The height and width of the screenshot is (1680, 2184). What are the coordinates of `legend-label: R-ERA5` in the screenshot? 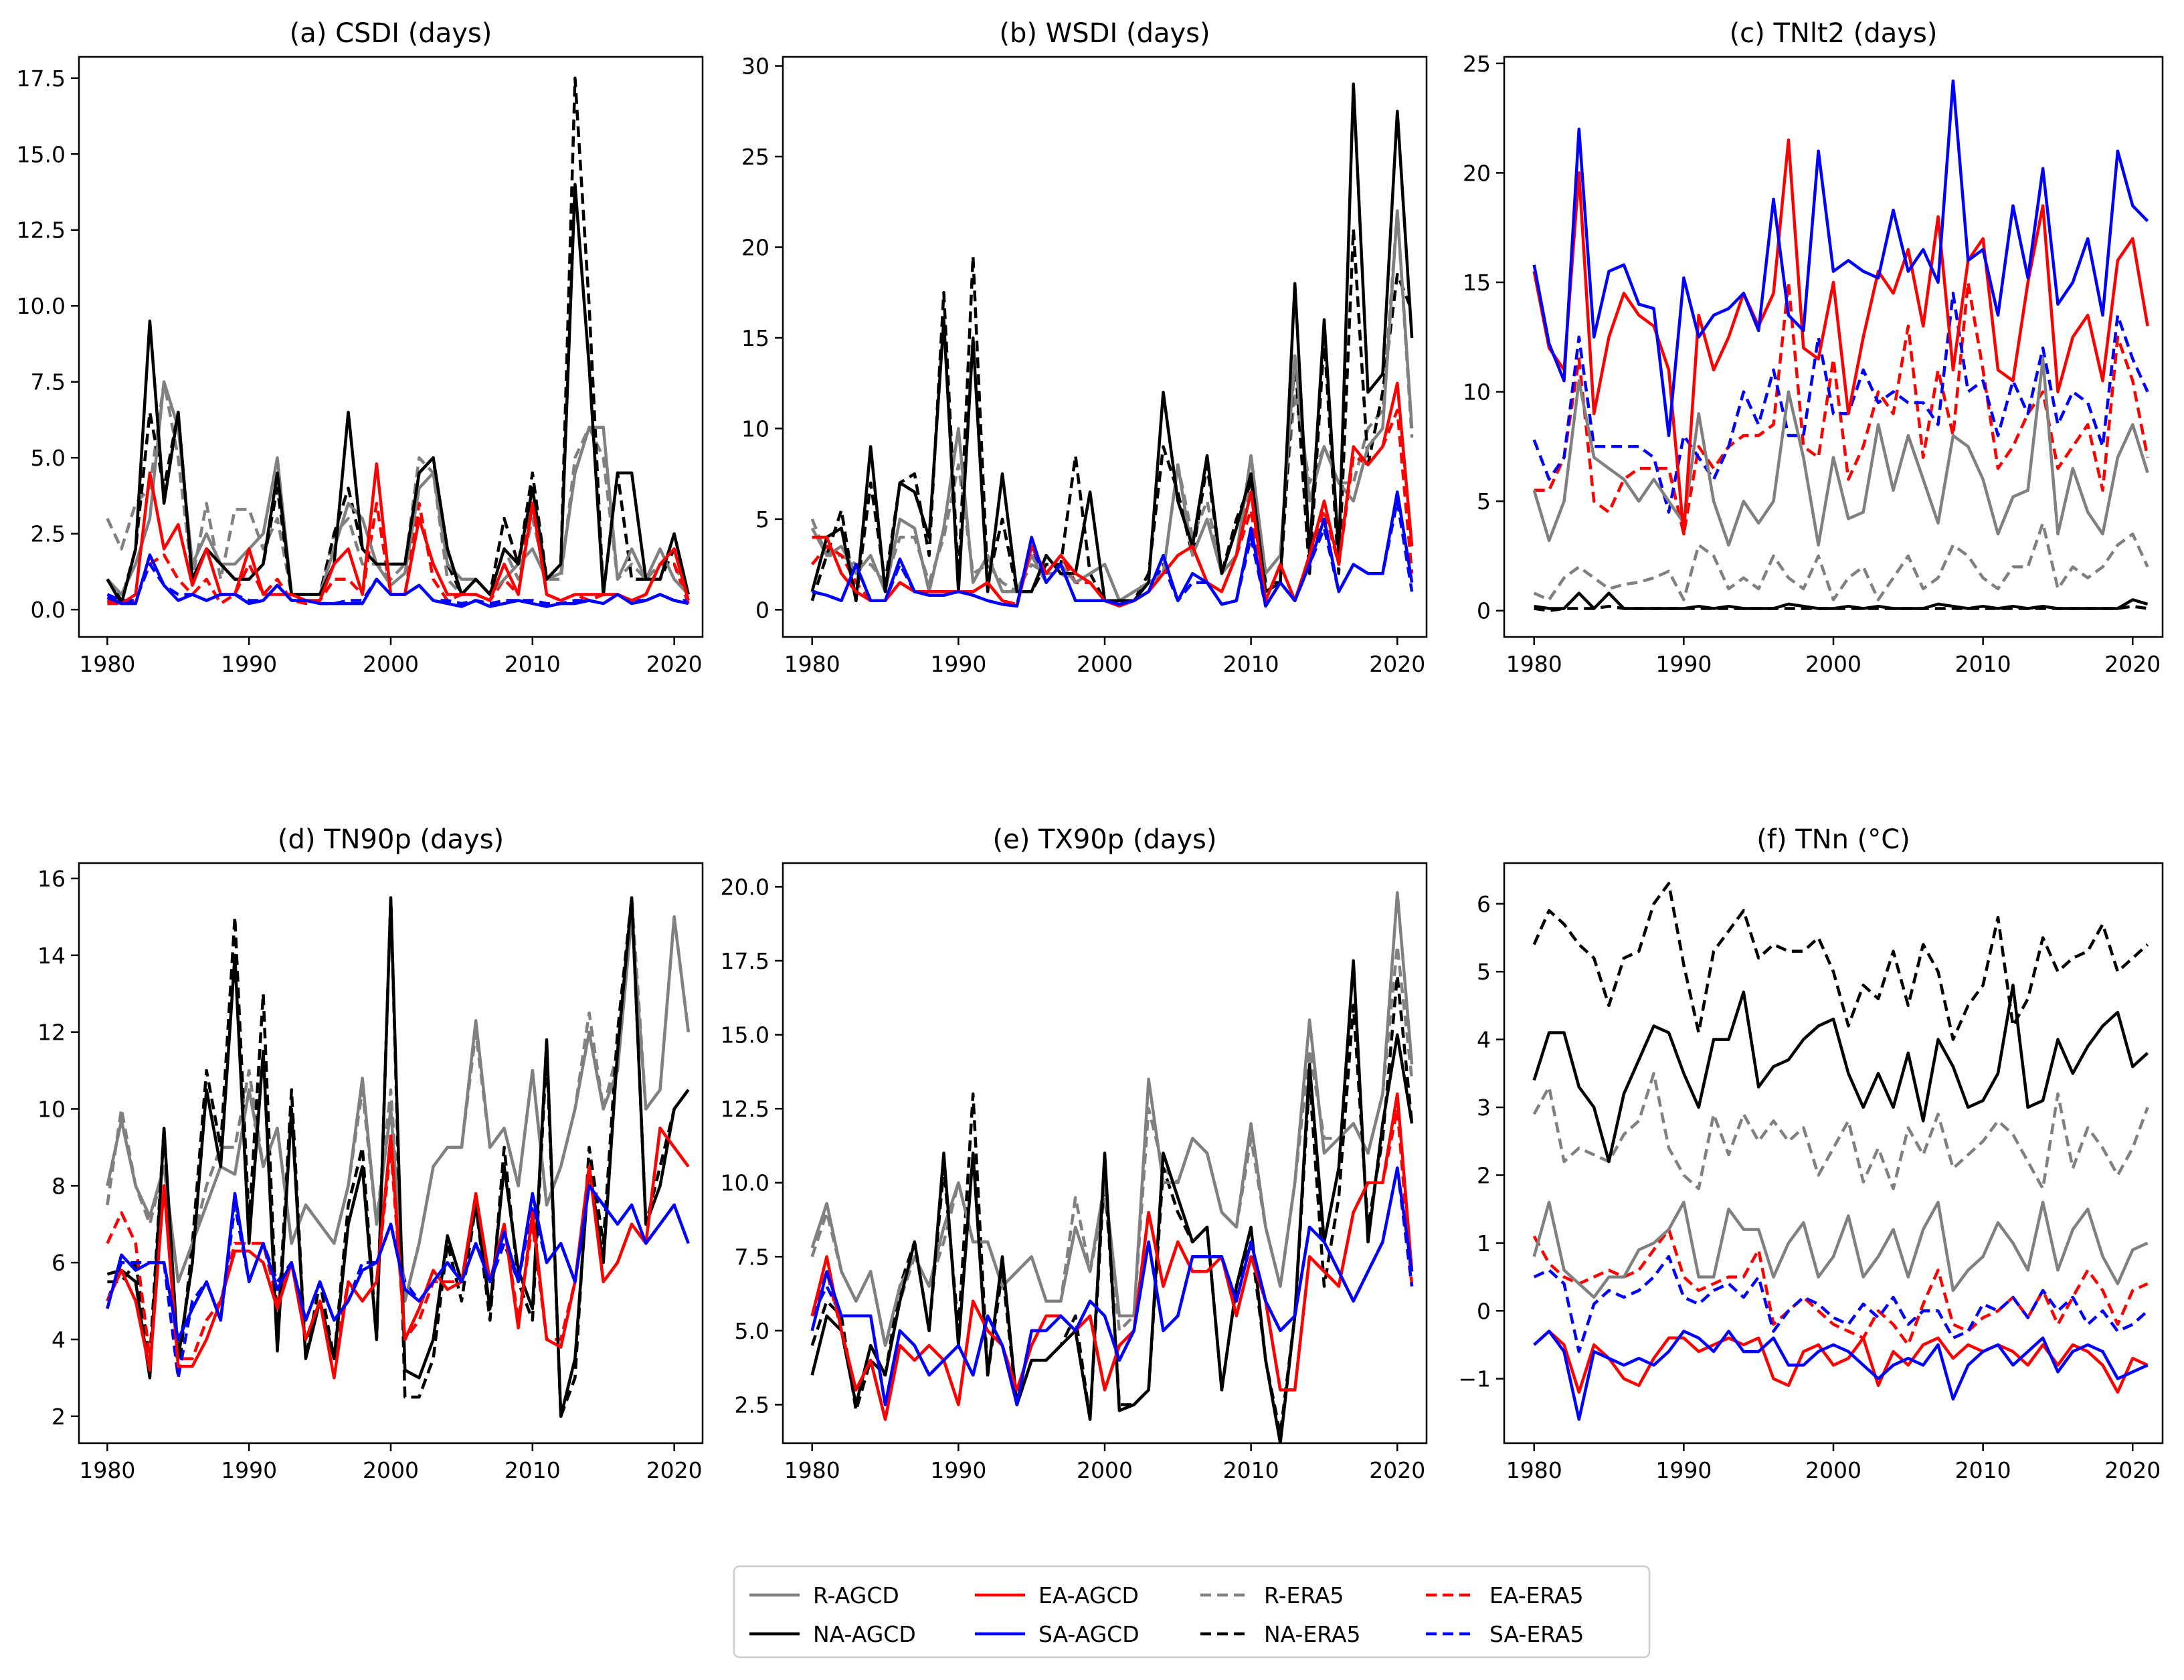 It's located at (1304, 1595).